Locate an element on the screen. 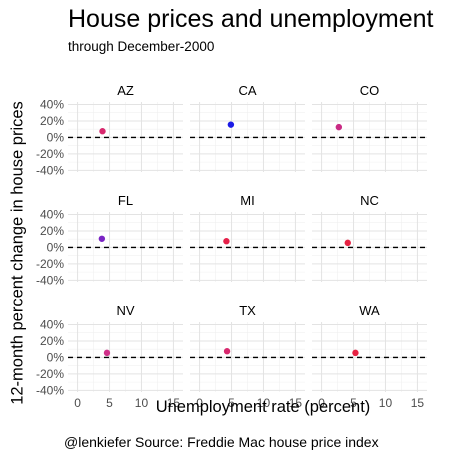 The height and width of the screenshot is (463, 463). facet-label-az: AZ is located at coordinates (125, 90).